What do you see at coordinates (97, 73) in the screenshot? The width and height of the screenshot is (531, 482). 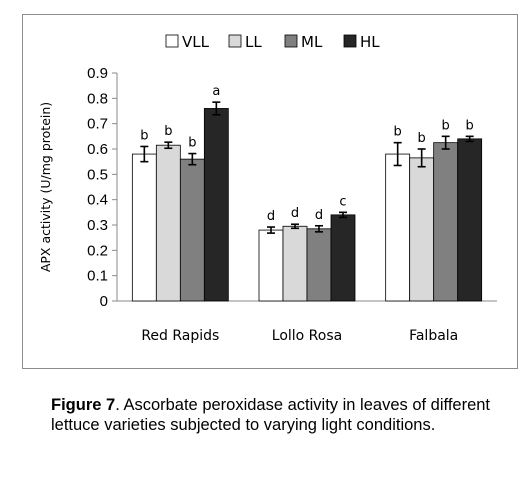 I see `y-tick-label: 0.9` at bounding box center [97, 73].